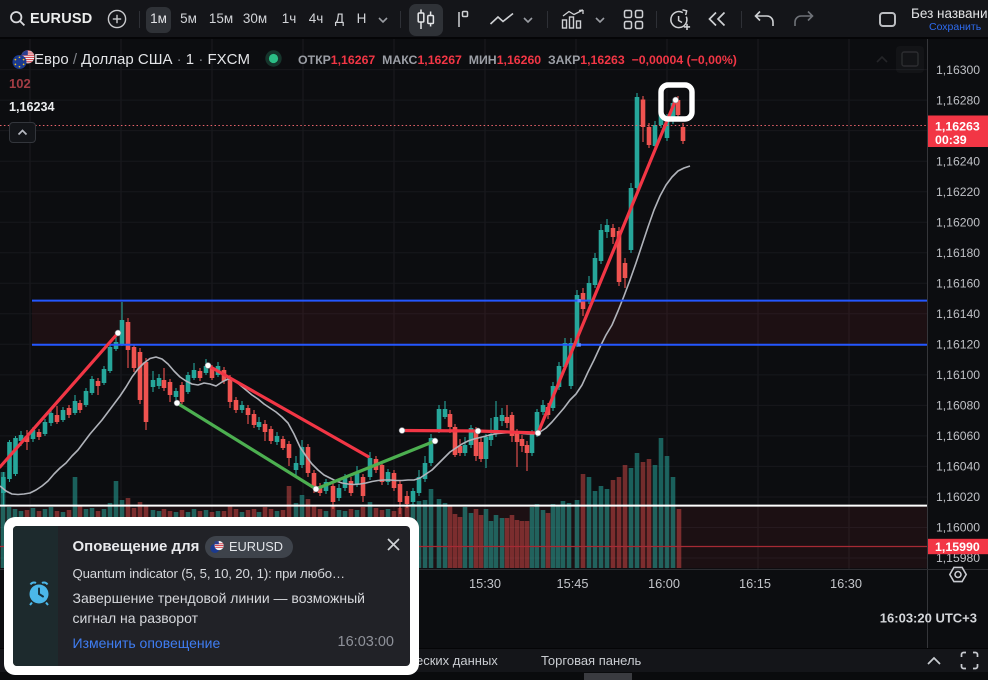  What do you see at coordinates (958, 222) in the screenshot?
I see `svg-text: 1,16200` at bounding box center [958, 222].